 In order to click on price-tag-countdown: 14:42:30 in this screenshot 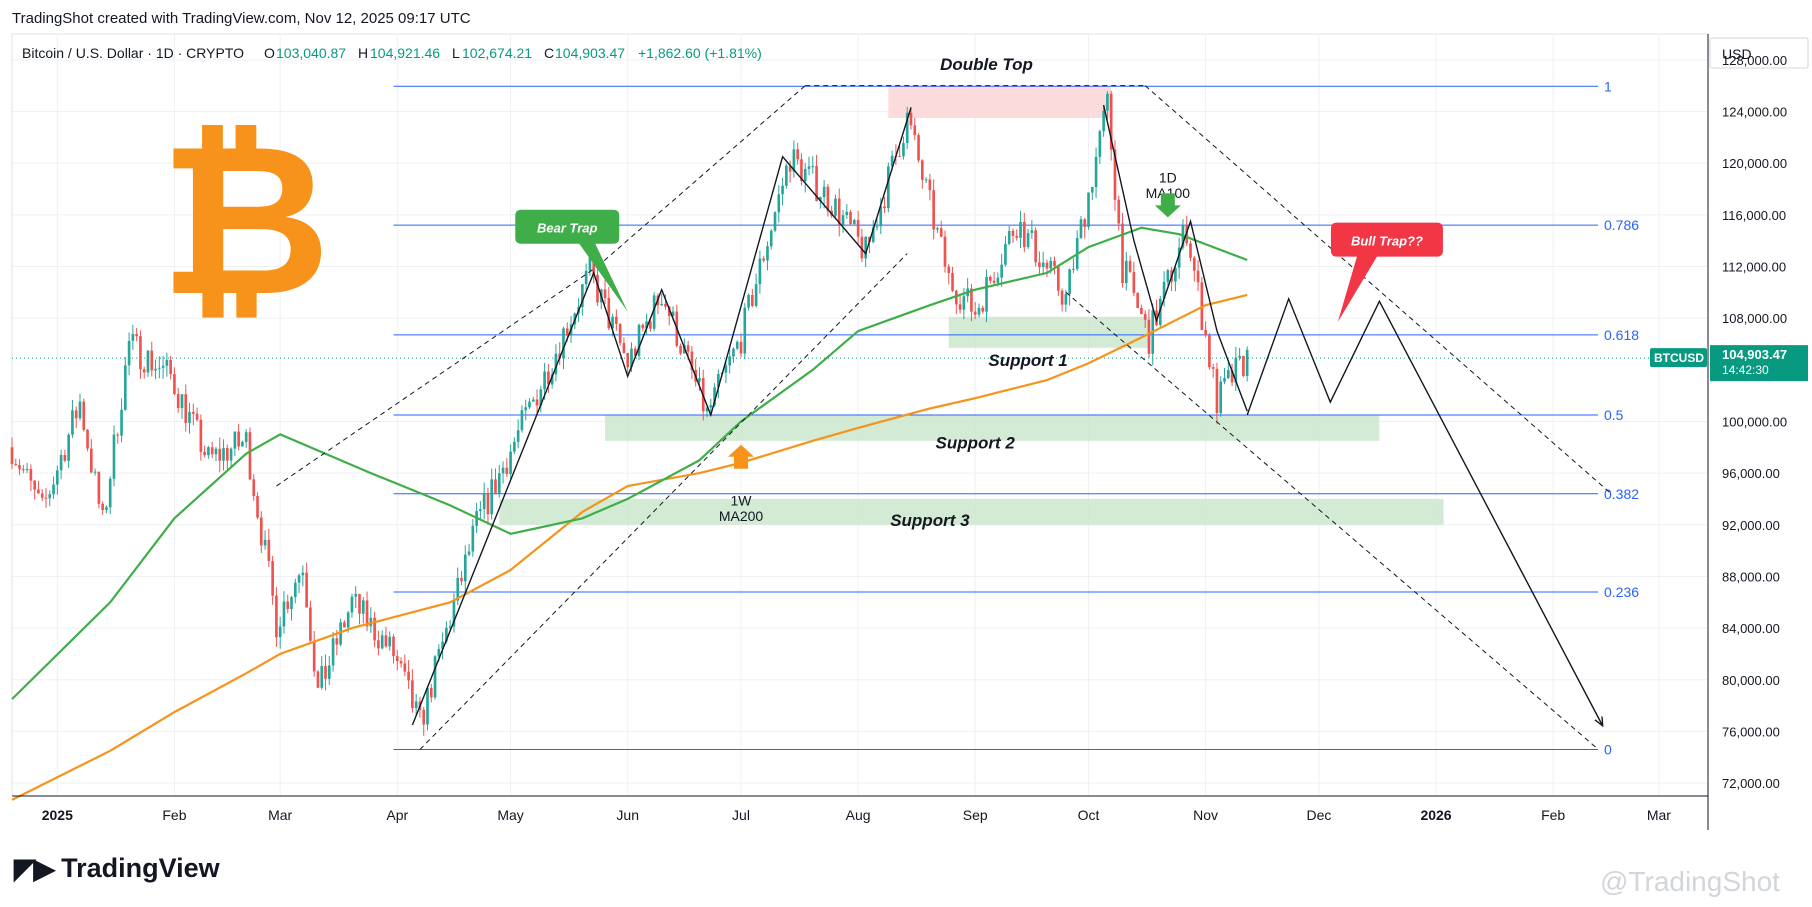, I will do `click(1745, 370)`.